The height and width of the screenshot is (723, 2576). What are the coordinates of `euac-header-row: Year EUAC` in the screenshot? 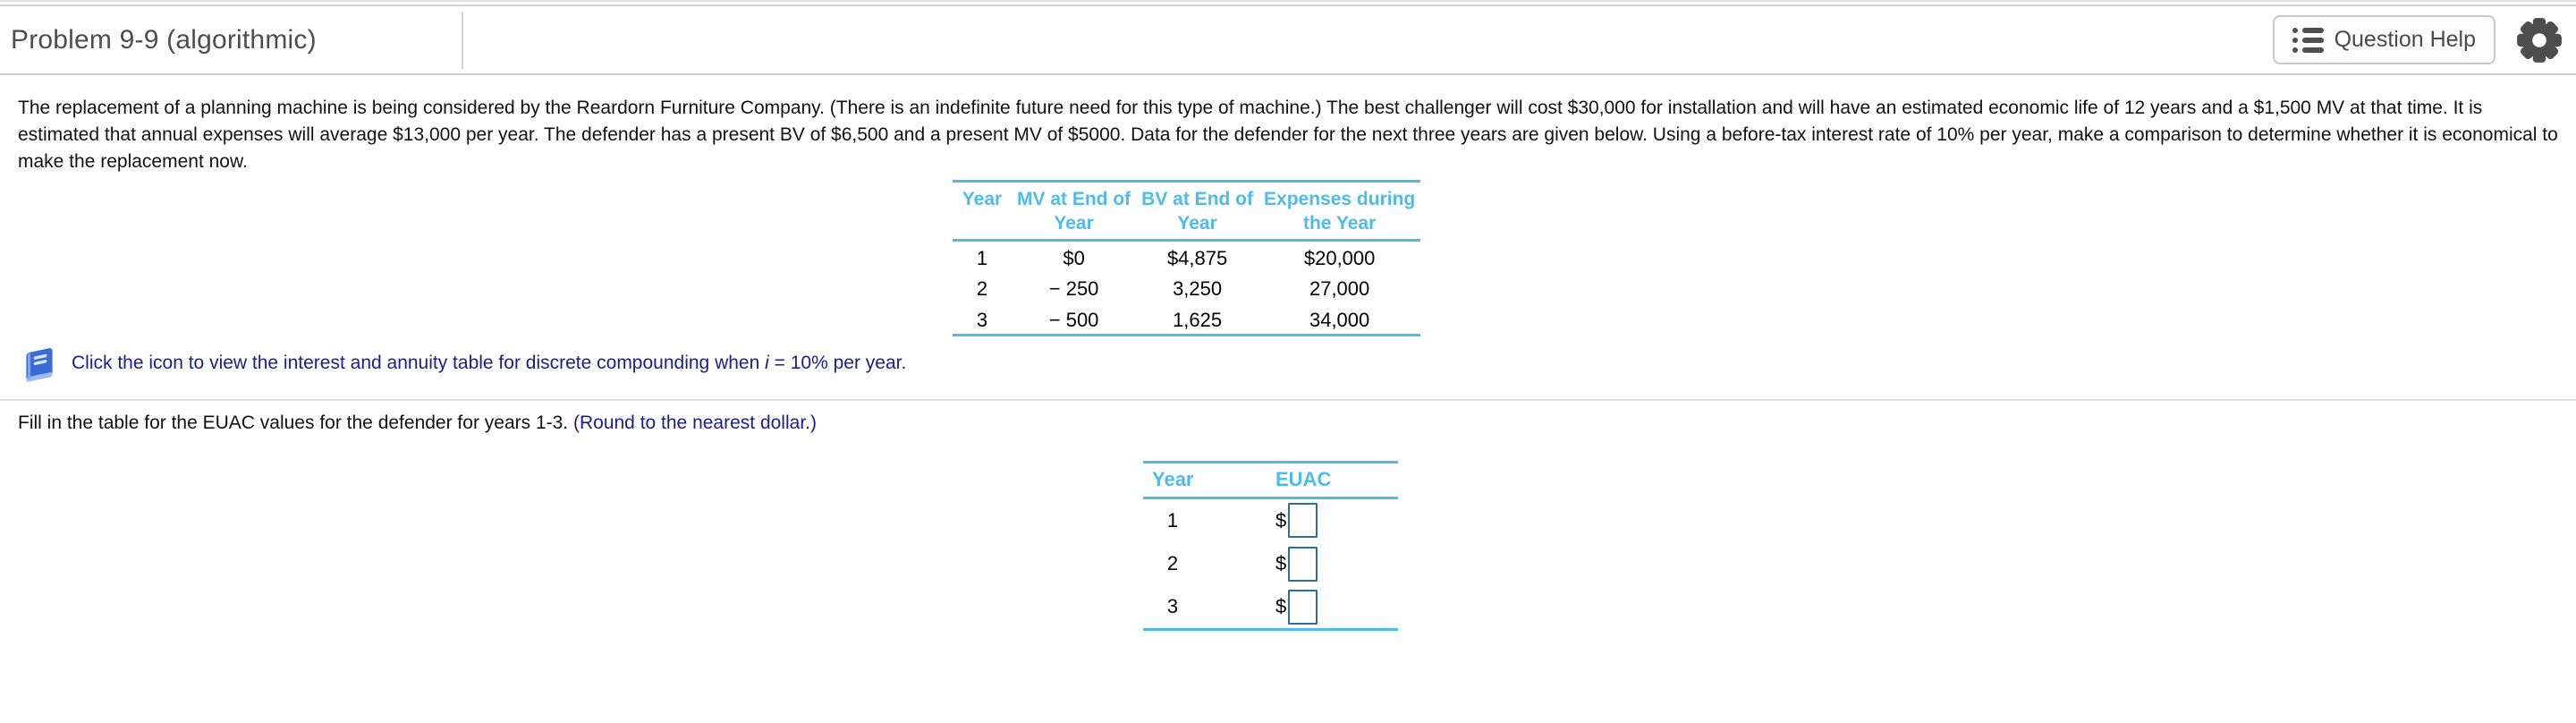 It's located at (1270, 480).